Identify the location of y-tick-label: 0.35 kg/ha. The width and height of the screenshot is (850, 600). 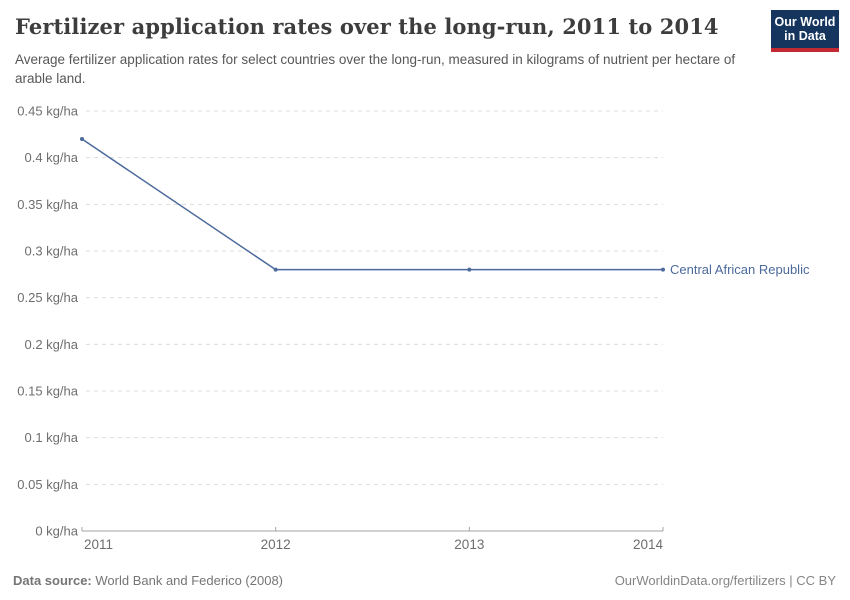
(47, 204).